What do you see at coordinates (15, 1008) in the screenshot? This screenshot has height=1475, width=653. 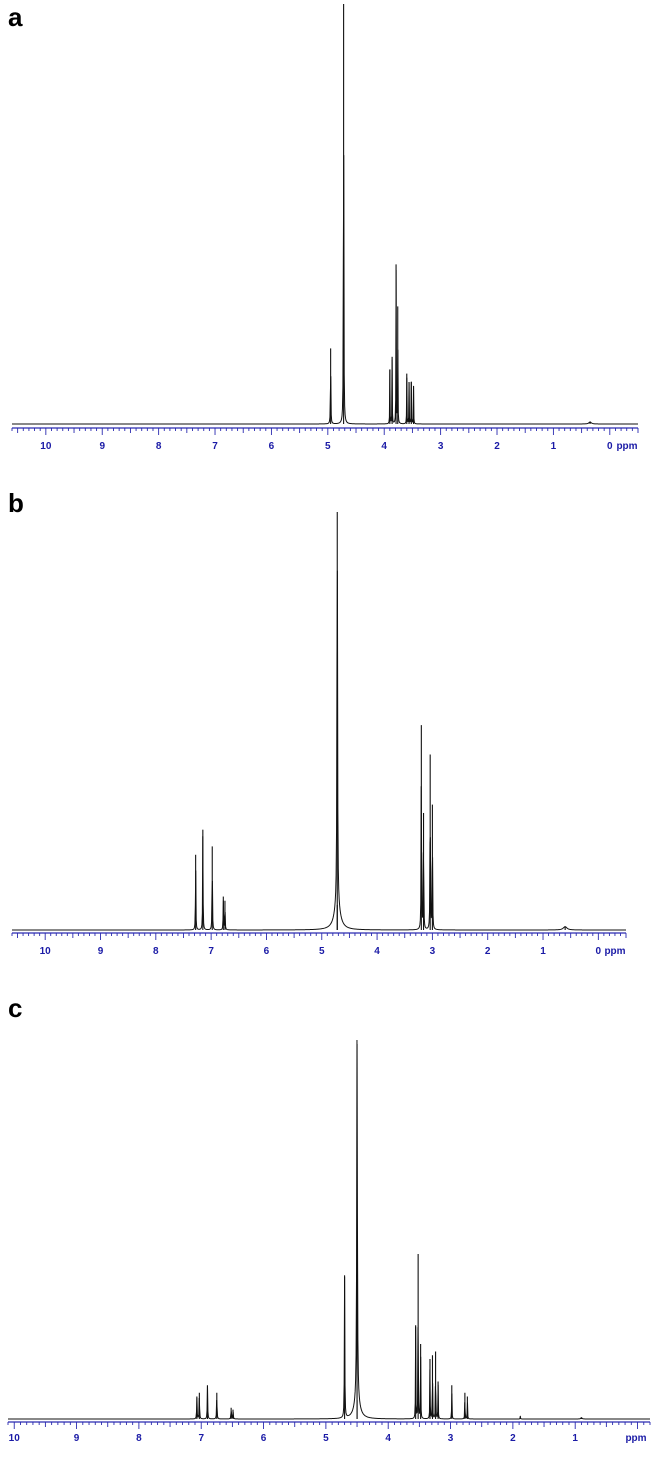 I see `panel-label: c` at bounding box center [15, 1008].